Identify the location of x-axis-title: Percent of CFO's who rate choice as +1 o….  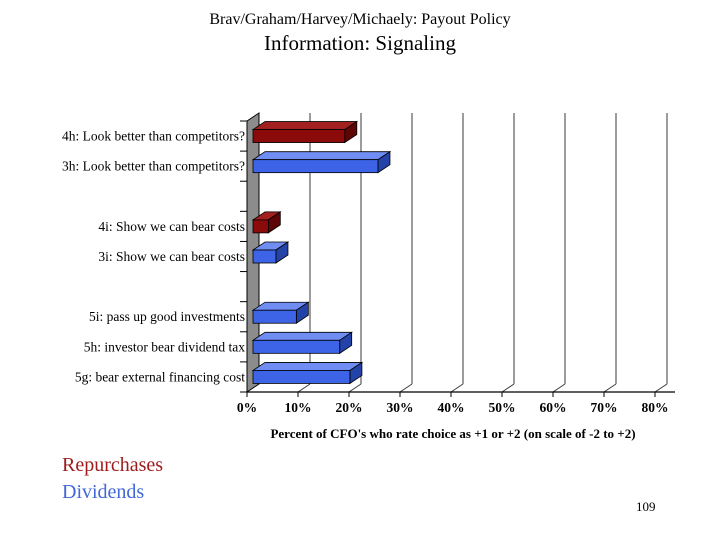
(452, 433).